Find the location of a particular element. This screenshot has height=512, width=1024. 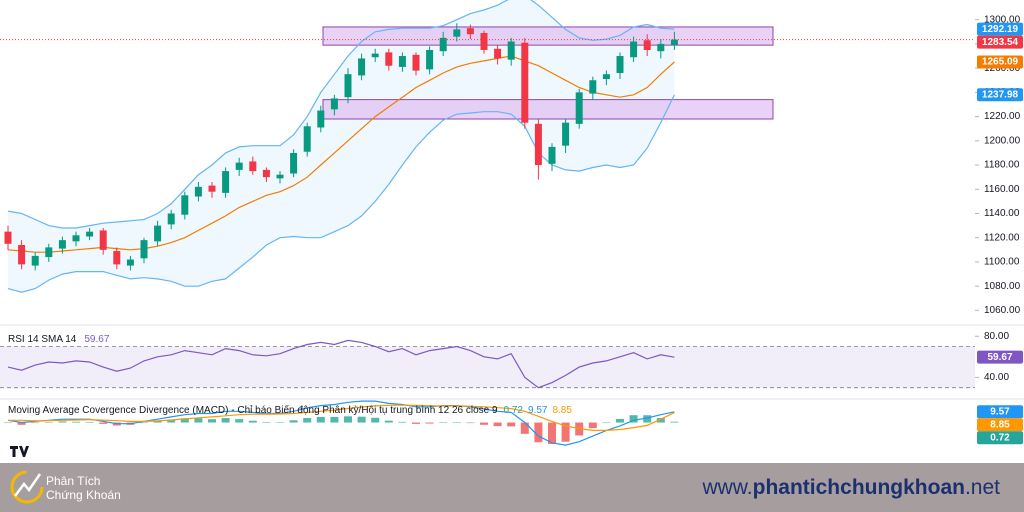

brand-line: Phân Tích is located at coordinates (73, 481).